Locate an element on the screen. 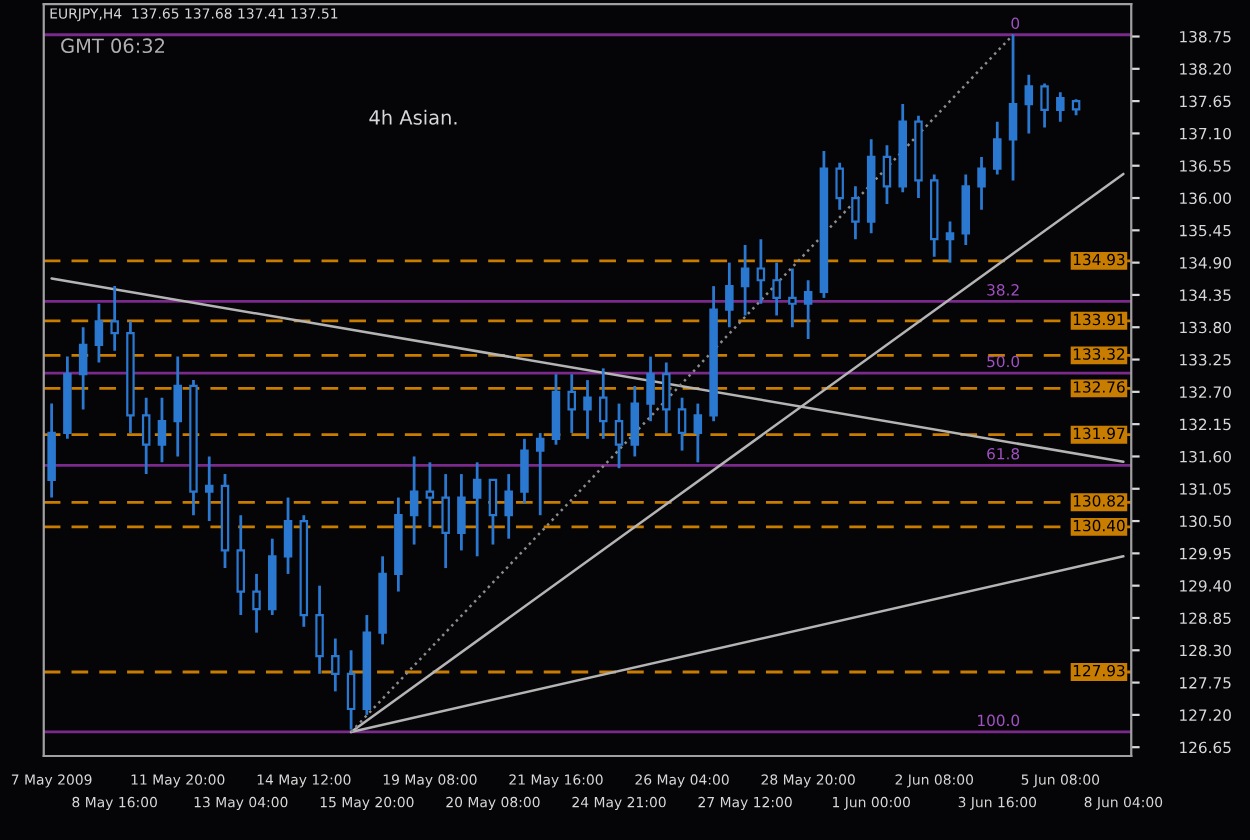  annotation: 4h Asian. is located at coordinates (413, 117).